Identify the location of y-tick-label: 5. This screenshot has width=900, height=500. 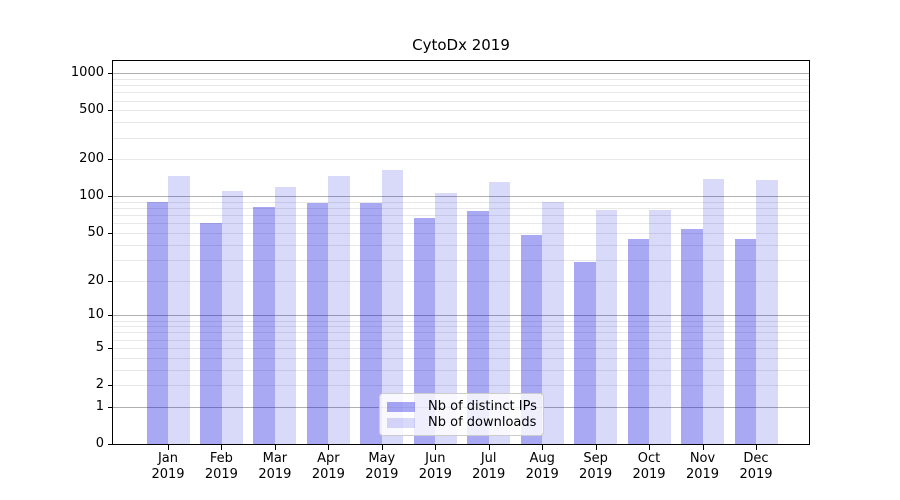
(99, 347).